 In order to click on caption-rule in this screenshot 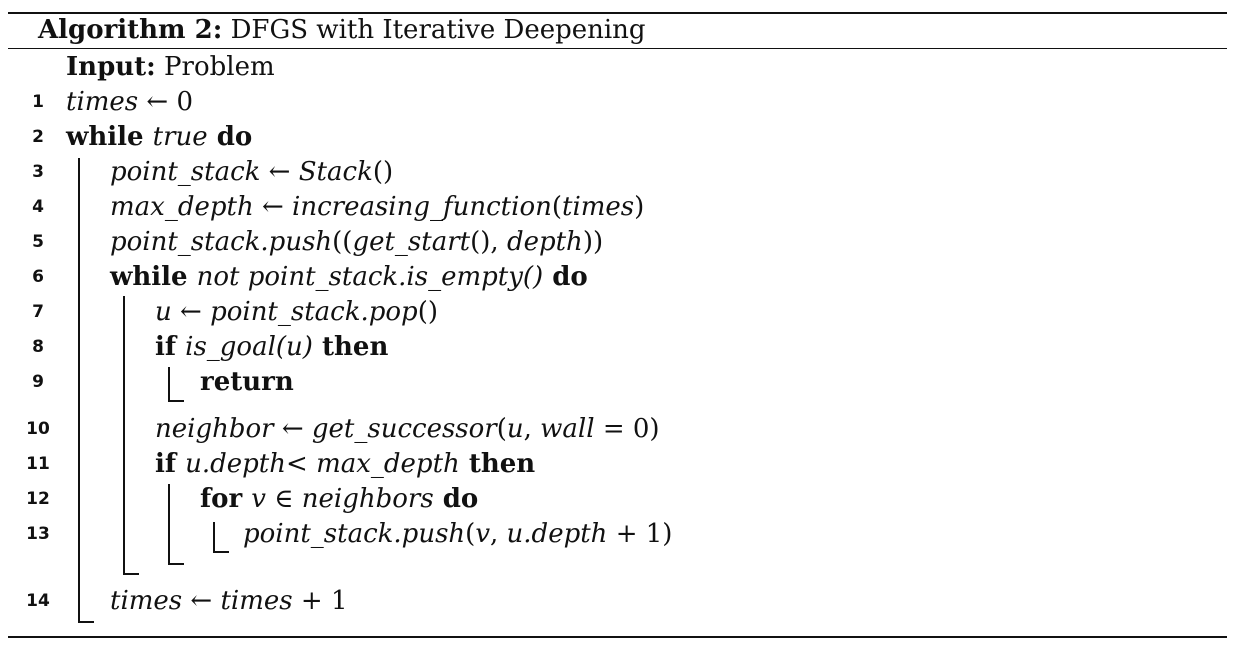, I will do `click(617, 48)`.